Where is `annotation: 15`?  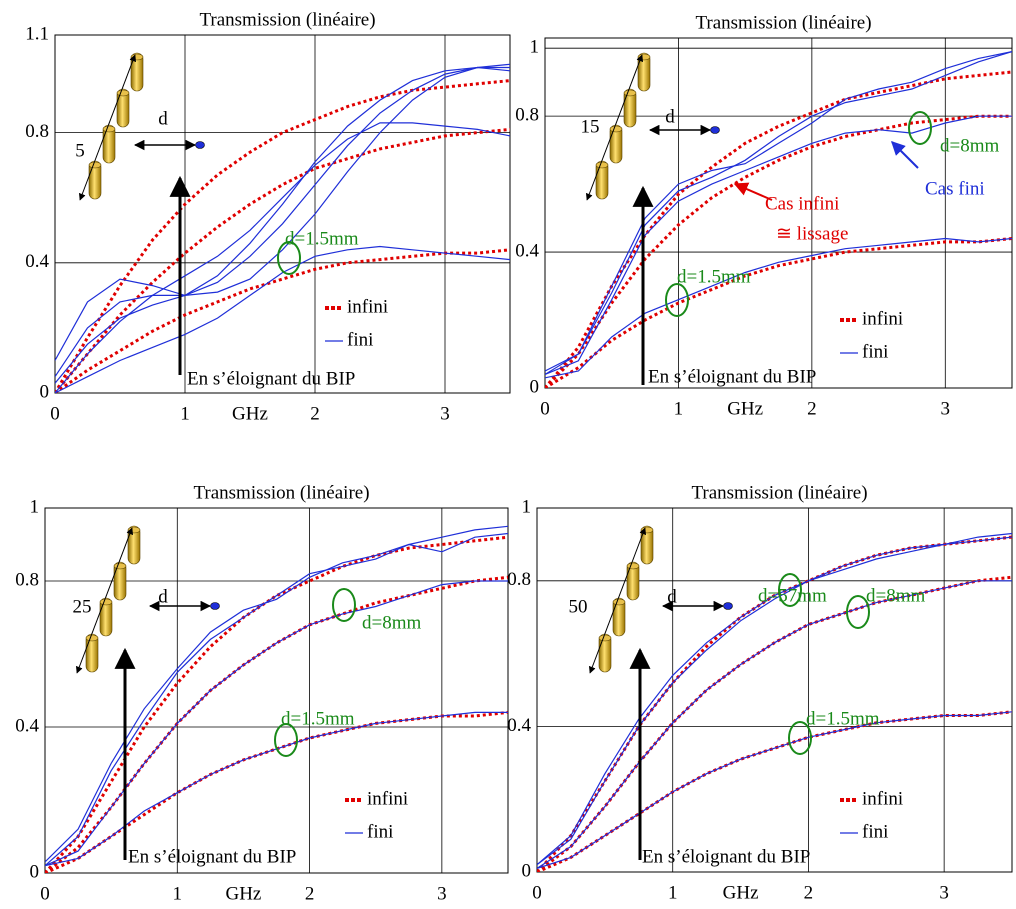
annotation: 15 is located at coordinates (590, 126).